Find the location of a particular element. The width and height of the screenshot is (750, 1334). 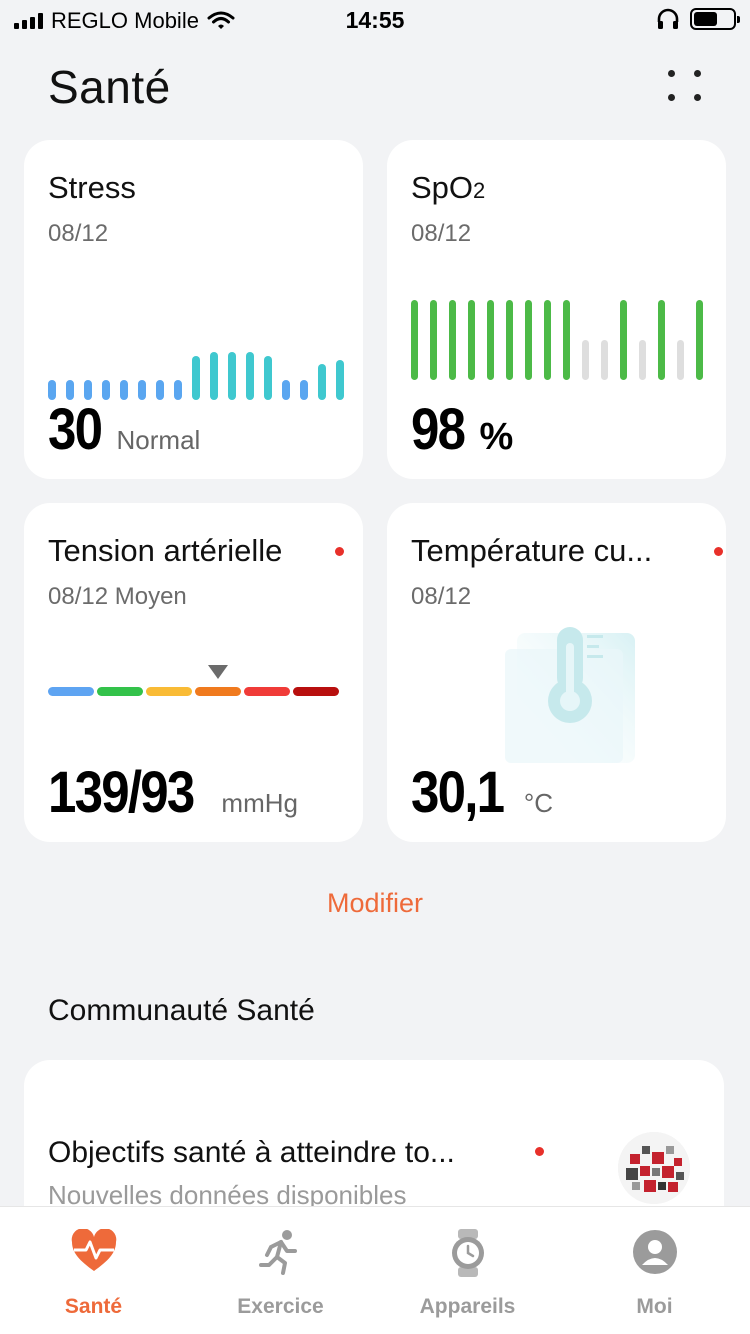

spo2-value-row: 98 % is located at coordinates (462, 429).